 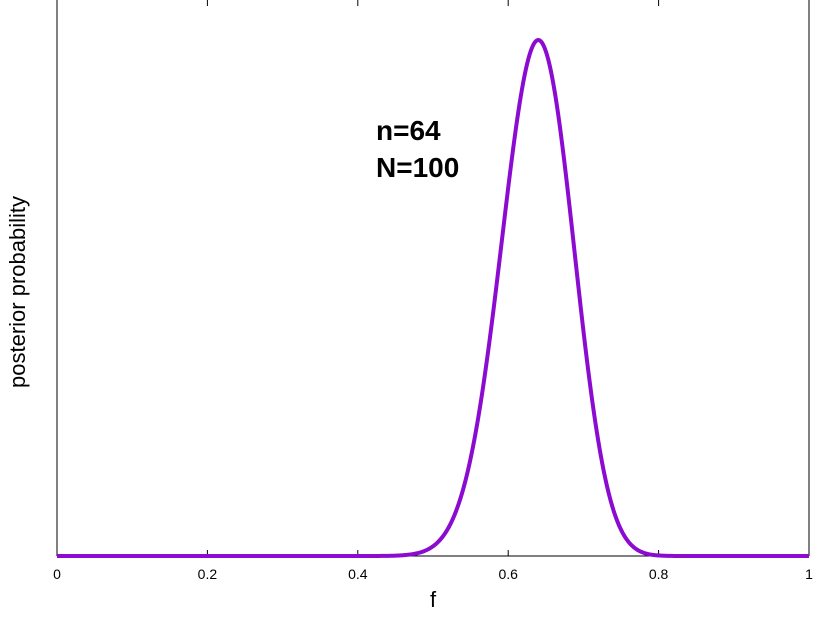 What do you see at coordinates (57, 574) in the screenshot?
I see `x-tick-label-0: 0` at bounding box center [57, 574].